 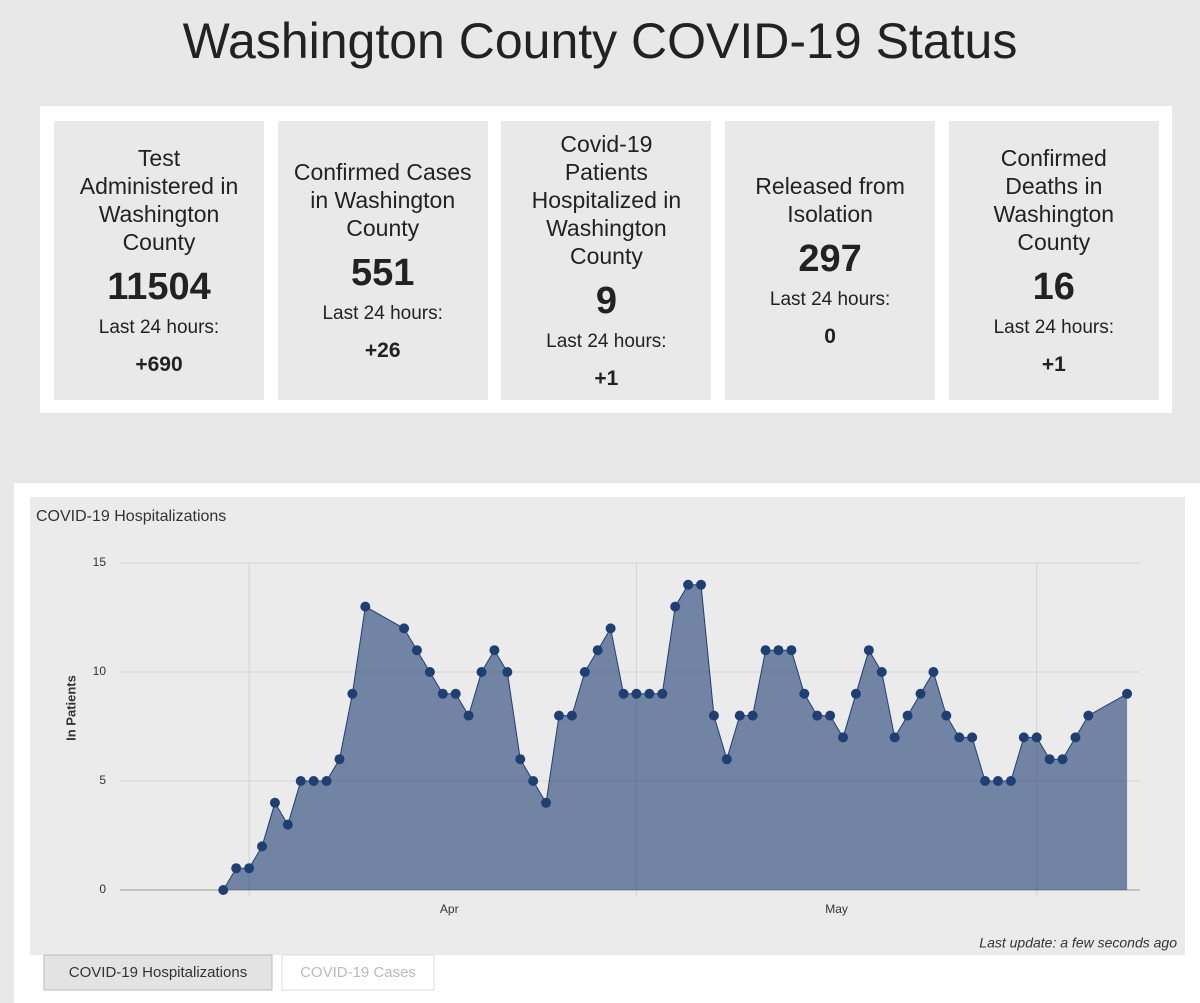 What do you see at coordinates (606, 301) in the screenshot?
I see `card-value: 9` at bounding box center [606, 301].